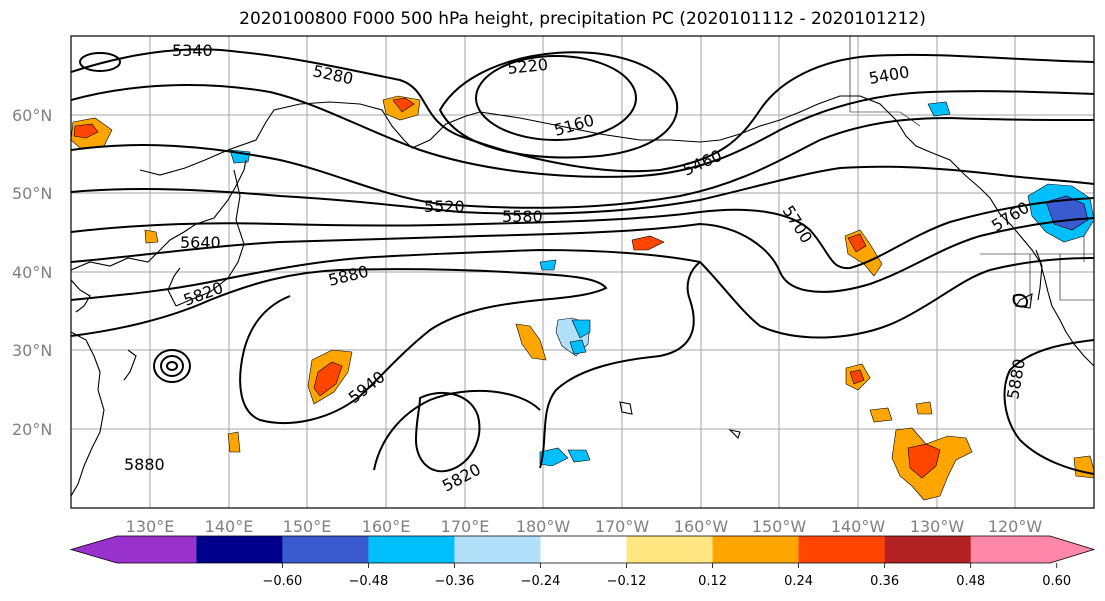 Image resolution: width=1105 pixels, height=601 pixels. What do you see at coordinates (627, 581) in the screenshot?
I see `colorbar-tick-label: −0.12` at bounding box center [627, 581].